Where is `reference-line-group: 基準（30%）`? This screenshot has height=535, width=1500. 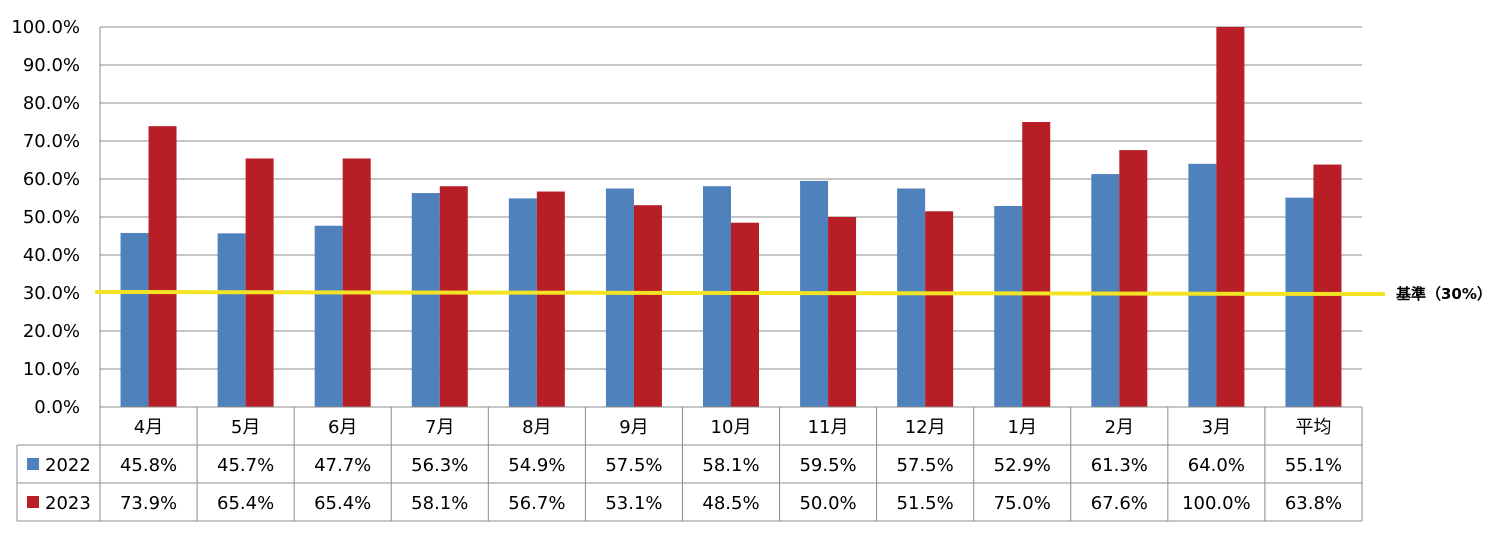
reference-line-group: 基準（30%） is located at coordinates (793, 294).